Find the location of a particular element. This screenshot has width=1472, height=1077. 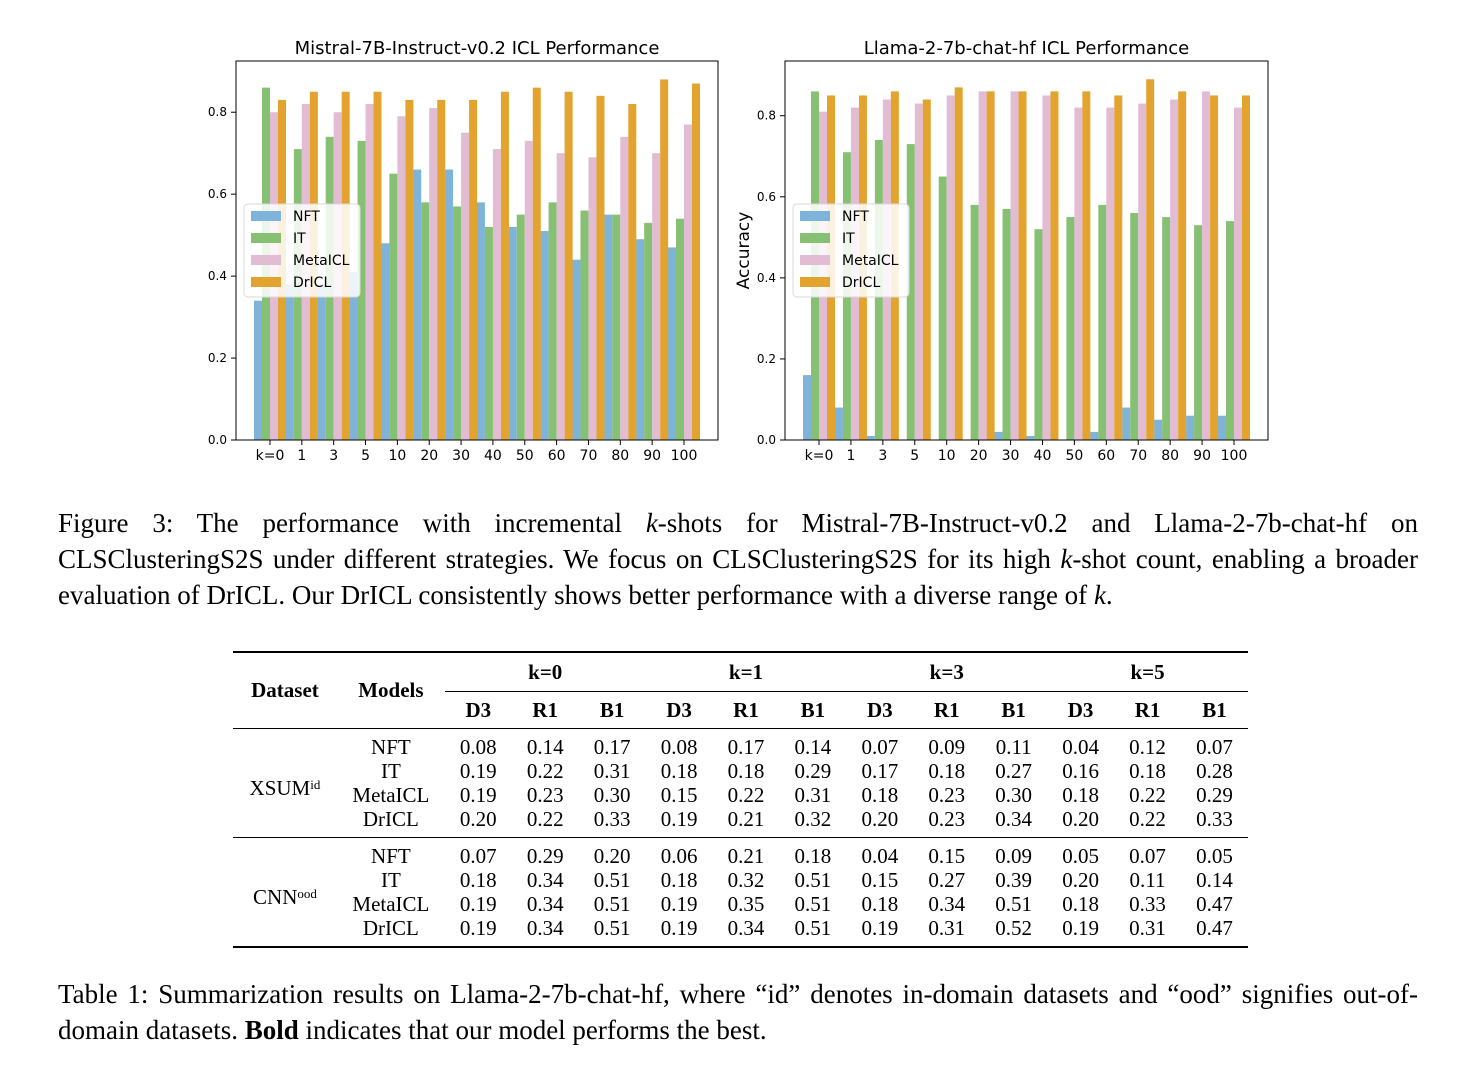

y-tick-label: 0.4 is located at coordinates (217, 276).